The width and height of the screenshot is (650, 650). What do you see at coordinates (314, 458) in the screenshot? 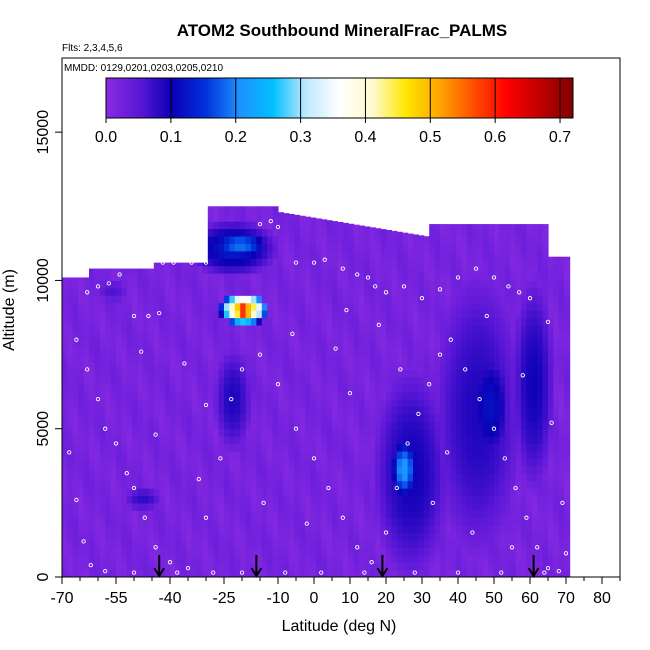
I see `observation-point` at bounding box center [314, 458].